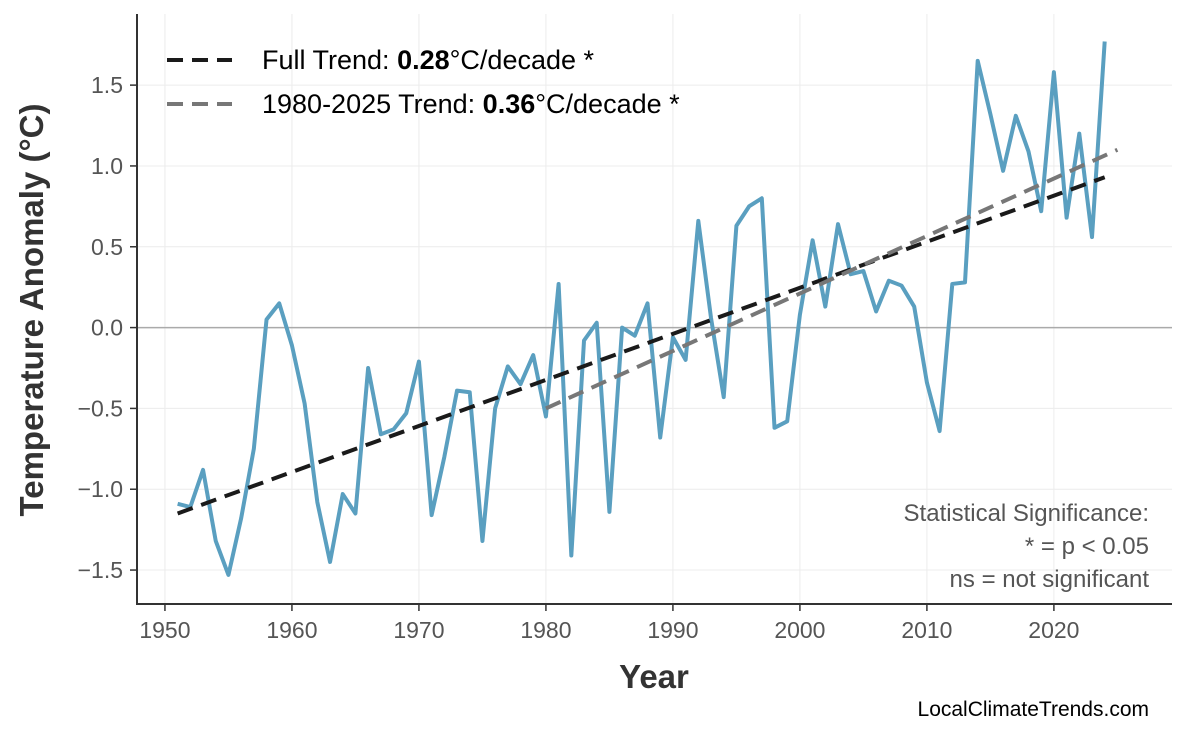 The width and height of the screenshot is (1186, 742). Describe the element at coordinates (107, 328) in the screenshot. I see `y-tick-label: 0.0` at that location.